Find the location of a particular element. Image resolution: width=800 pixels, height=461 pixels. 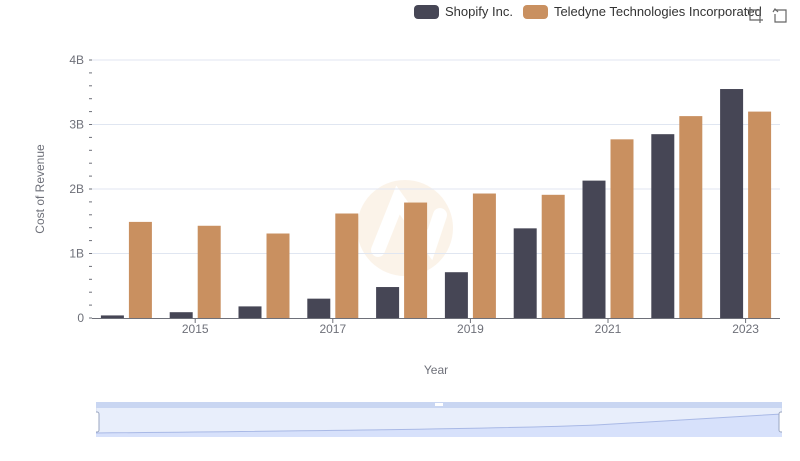

bar-shopify-2016 is located at coordinates (250, 312).